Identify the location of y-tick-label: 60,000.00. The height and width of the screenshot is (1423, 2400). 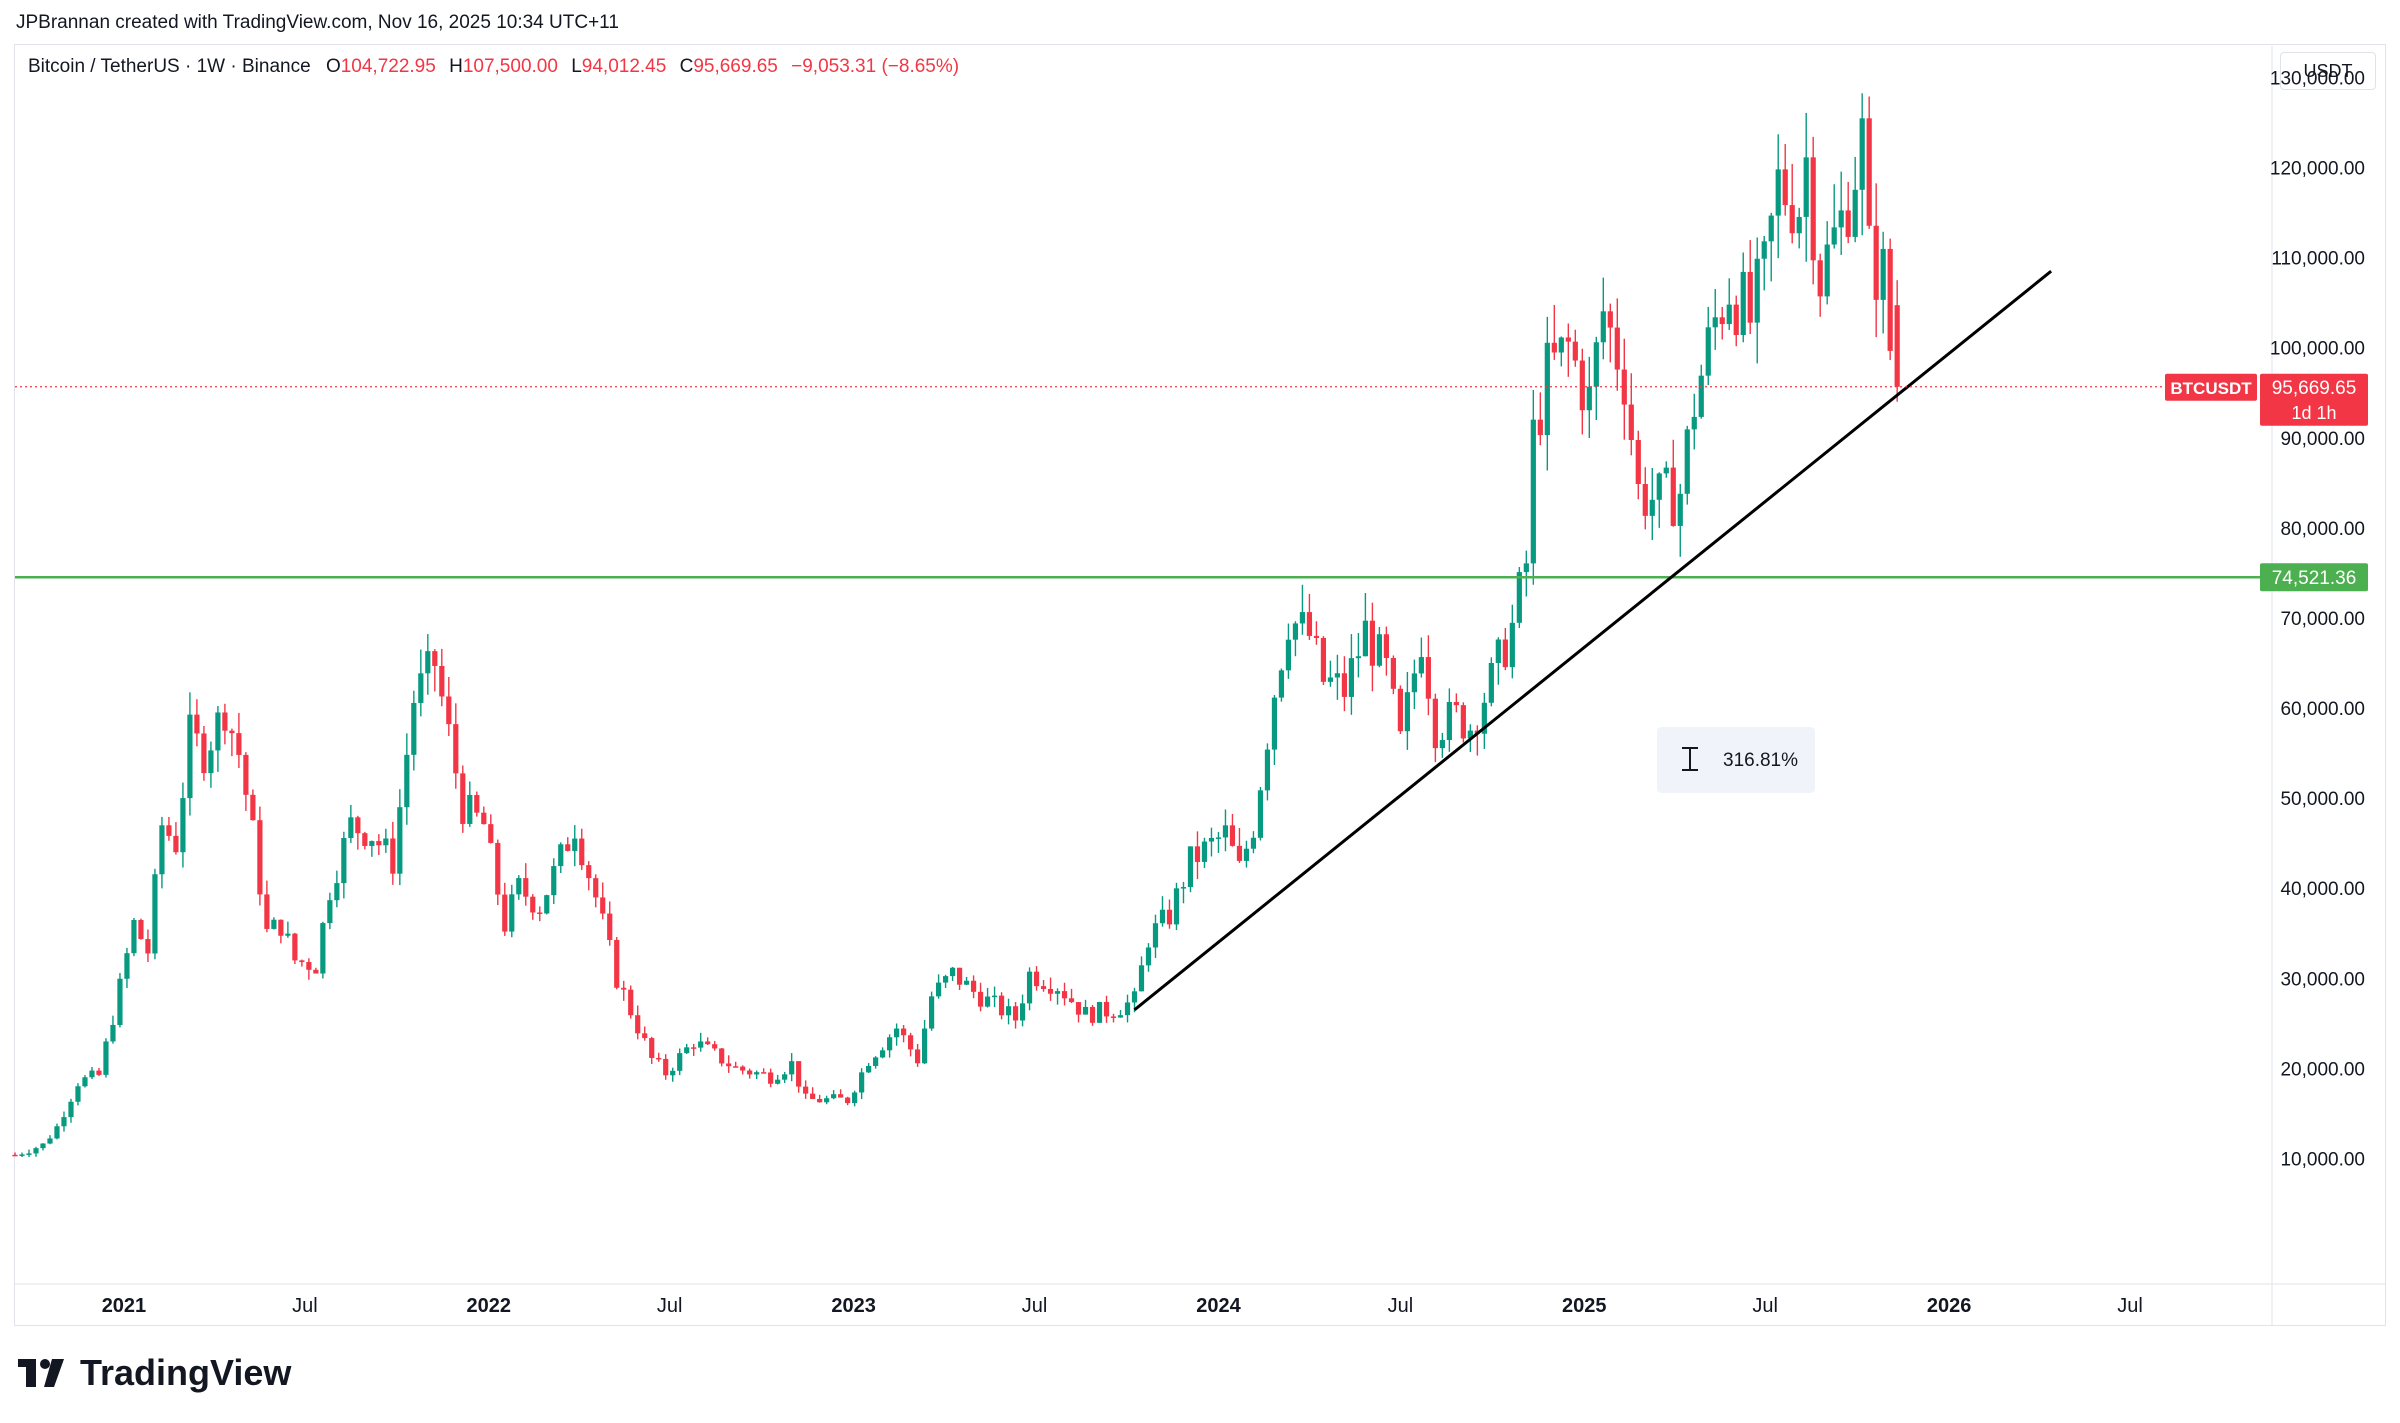
(2322, 709).